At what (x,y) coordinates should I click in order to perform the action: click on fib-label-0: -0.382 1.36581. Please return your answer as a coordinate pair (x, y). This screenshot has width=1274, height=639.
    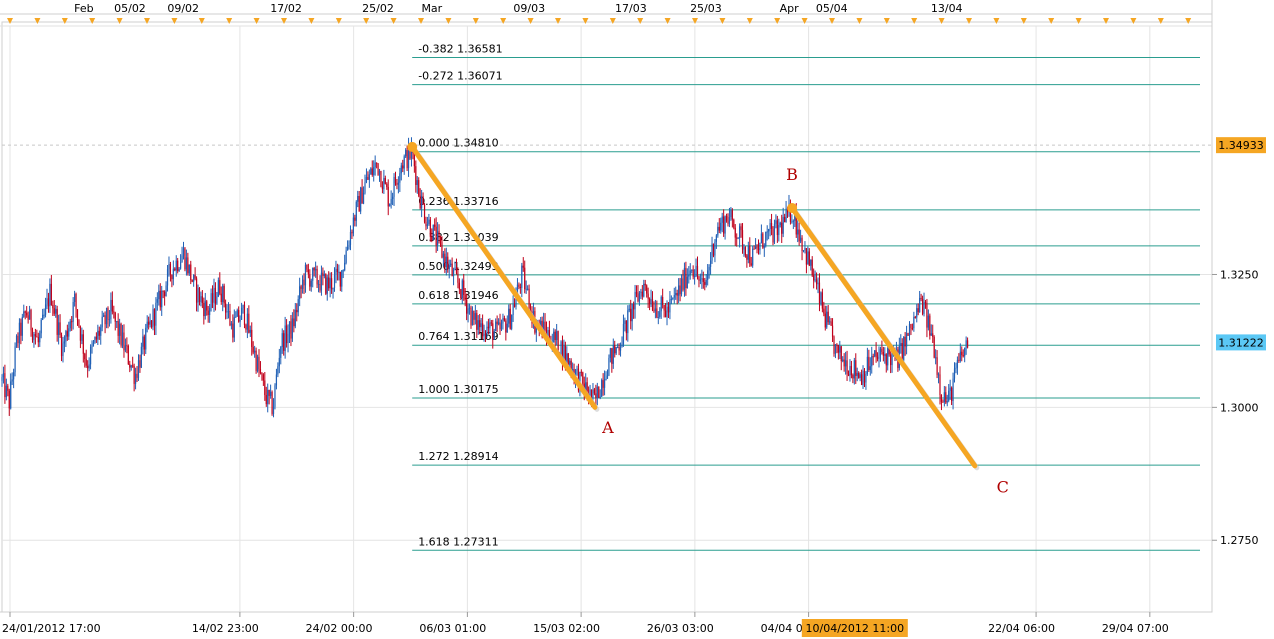
    Looking at the image, I should click on (460, 49).